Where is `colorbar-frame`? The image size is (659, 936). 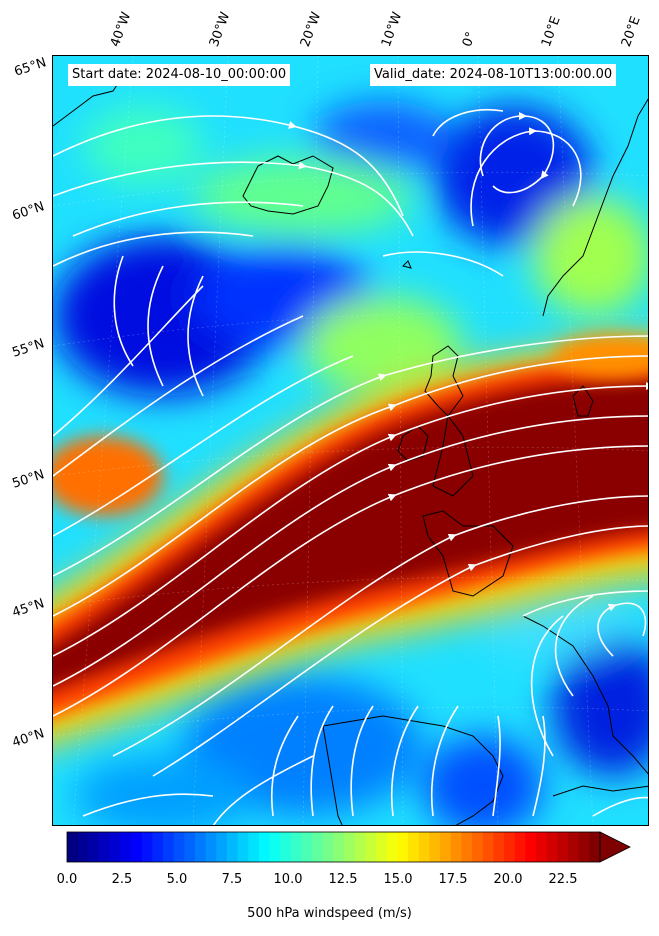
colorbar-frame is located at coordinates (333, 847).